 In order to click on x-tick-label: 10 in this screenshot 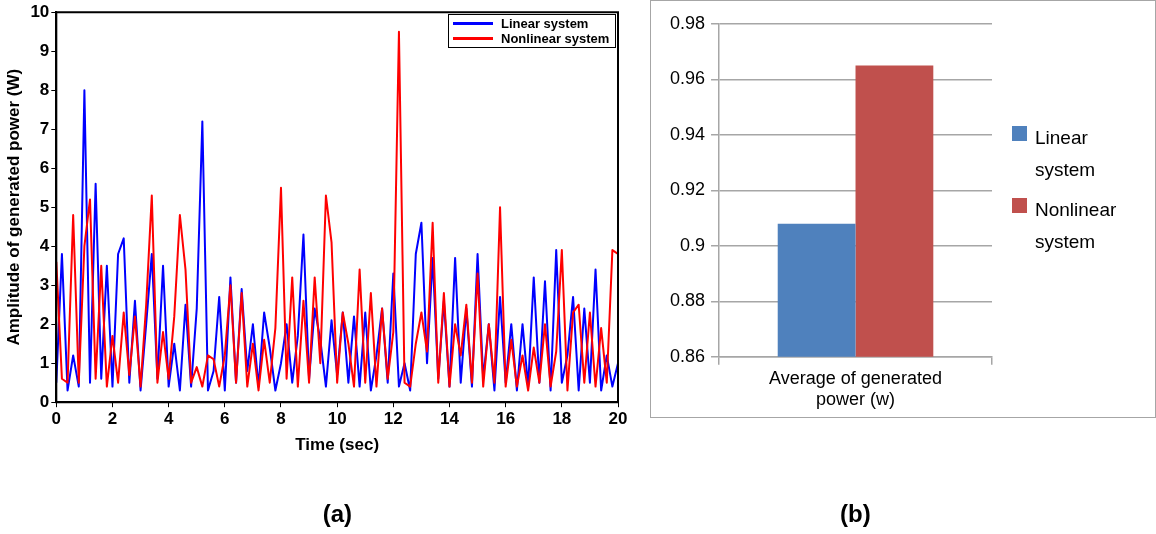, I will do `click(337, 419)`.